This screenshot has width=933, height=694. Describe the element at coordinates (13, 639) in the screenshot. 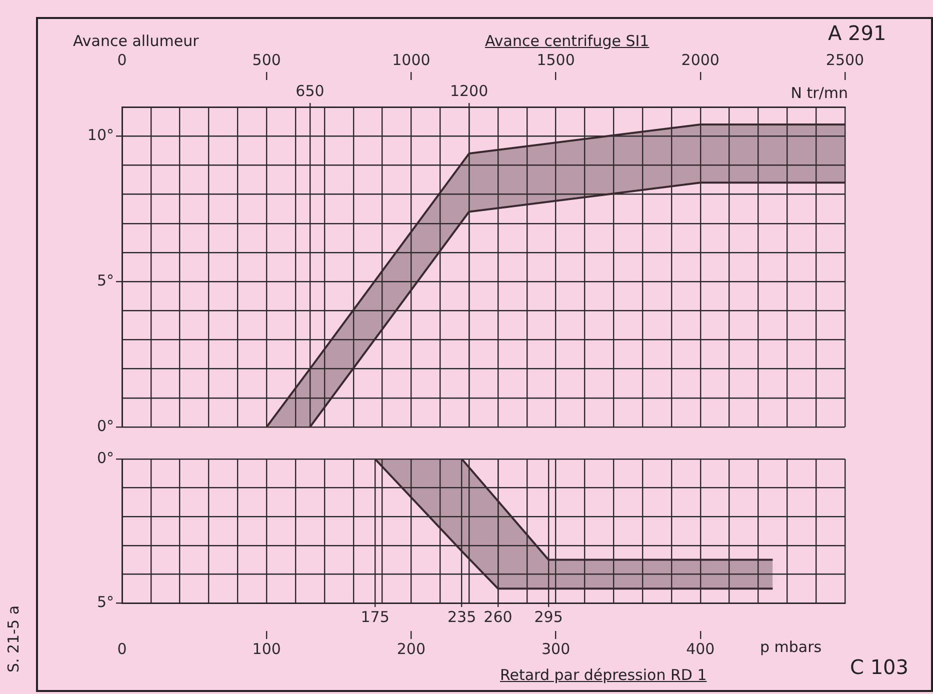

I see `text: S. 21-5 a` at that location.